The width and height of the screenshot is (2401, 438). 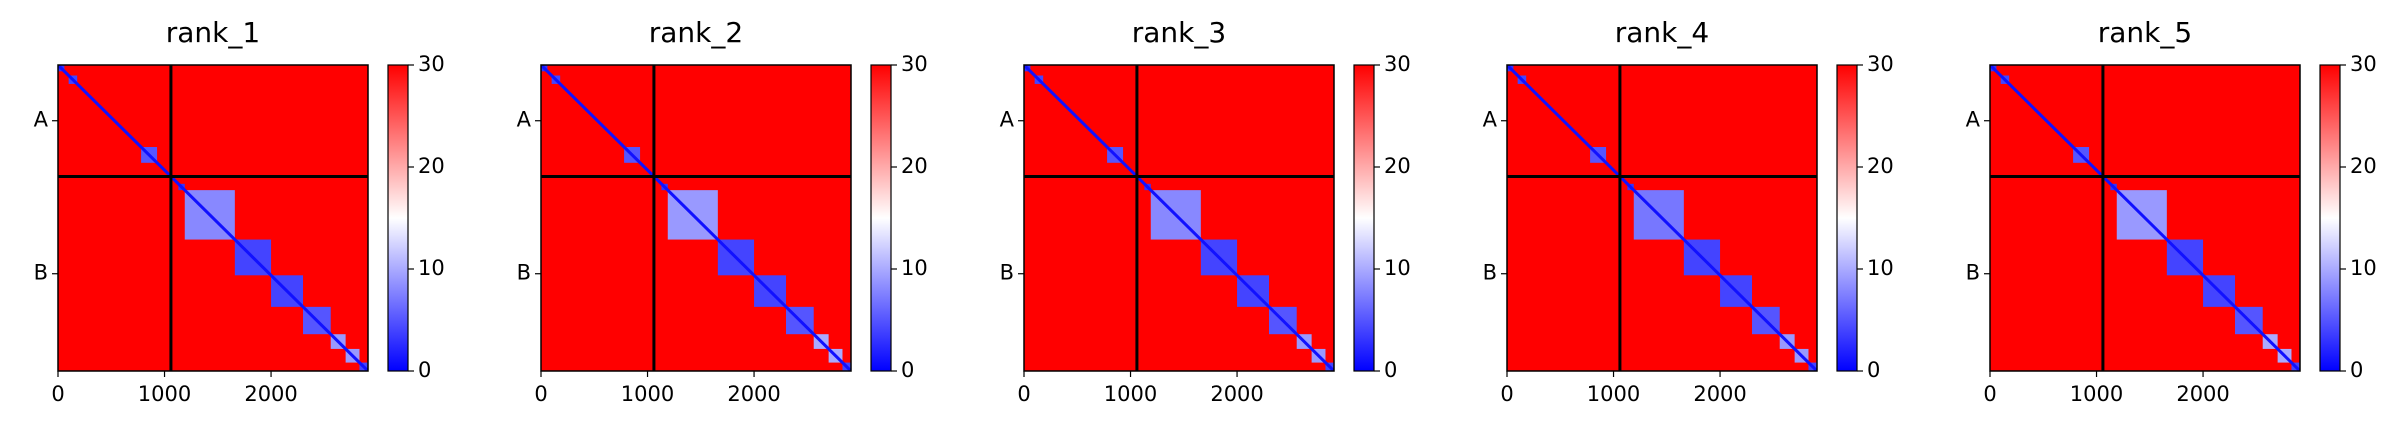 I want to click on chart-title: rank_5, so click(x=2145, y=32).